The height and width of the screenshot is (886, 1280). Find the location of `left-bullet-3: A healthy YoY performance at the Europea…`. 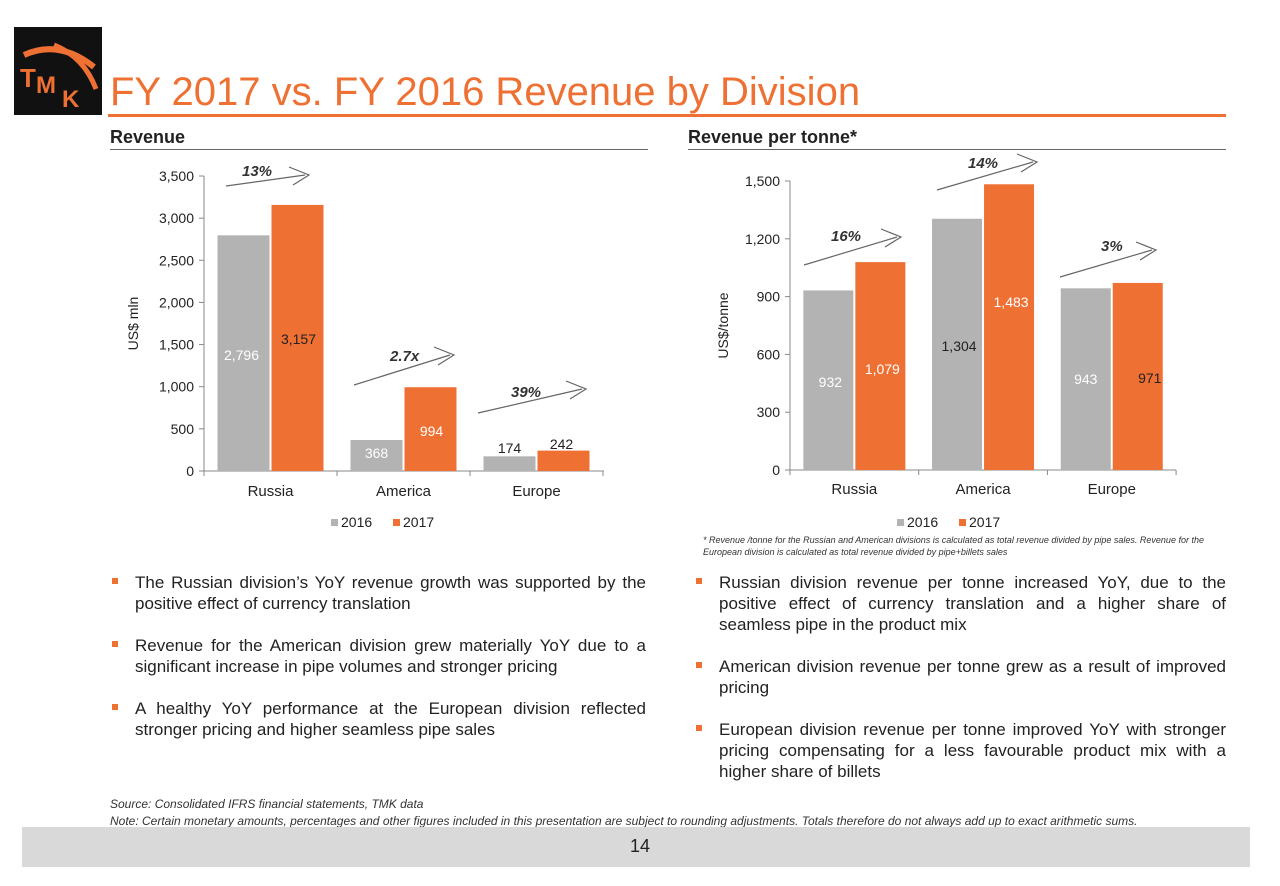

left-bullet-3: A healthy YoY performance at the Europea… is located at coordinates (378, 719).